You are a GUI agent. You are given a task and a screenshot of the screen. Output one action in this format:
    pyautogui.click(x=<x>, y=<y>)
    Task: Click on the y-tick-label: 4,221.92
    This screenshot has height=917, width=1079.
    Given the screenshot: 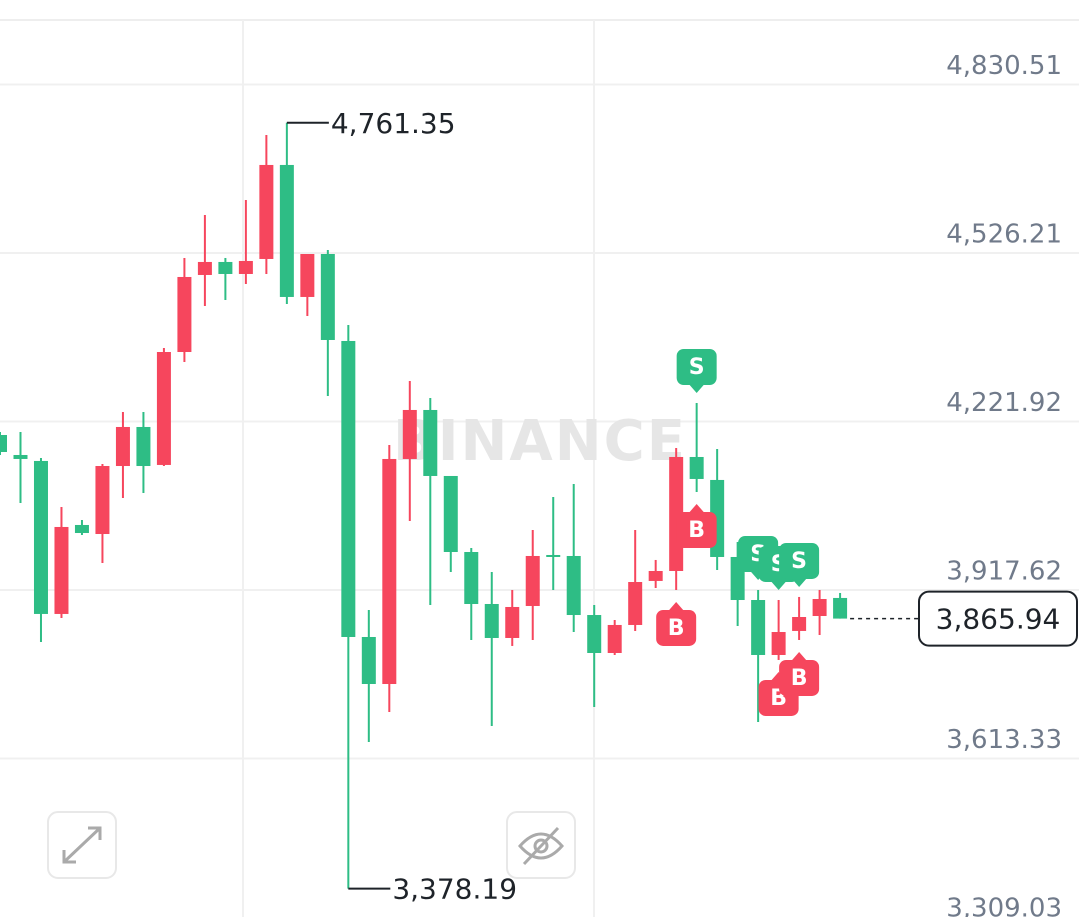 What is the action you would take?
    pyautogui.click(x=1004, y=403)
    